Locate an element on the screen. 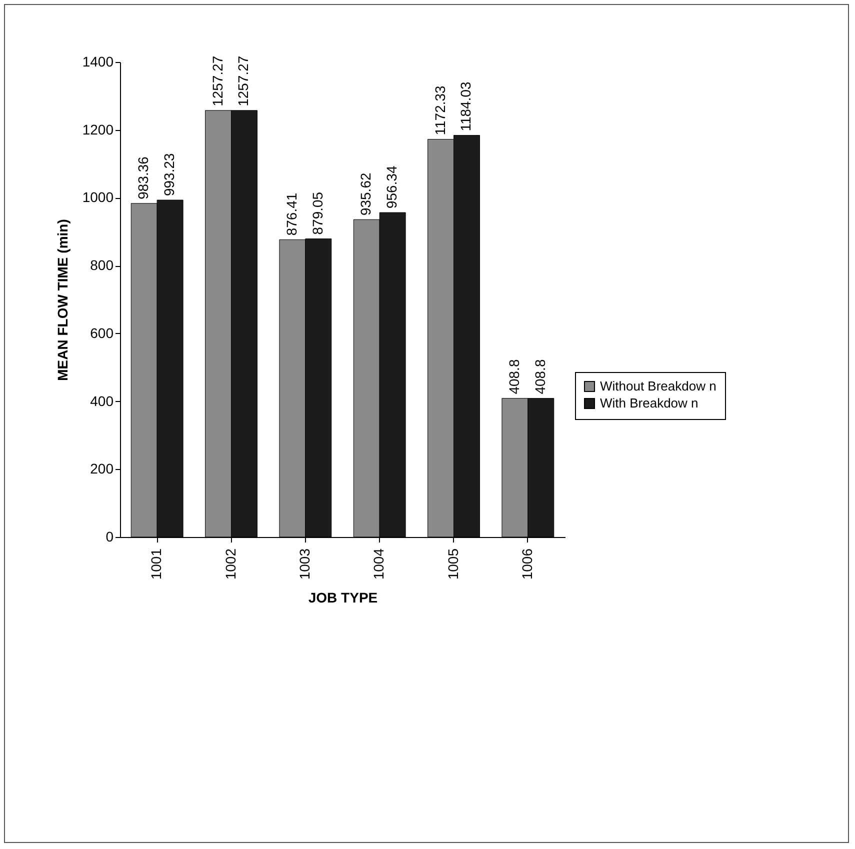 The height and width of the screenshot is (849, 855). data-label: 956.34 is located at coordinates (392, 187).